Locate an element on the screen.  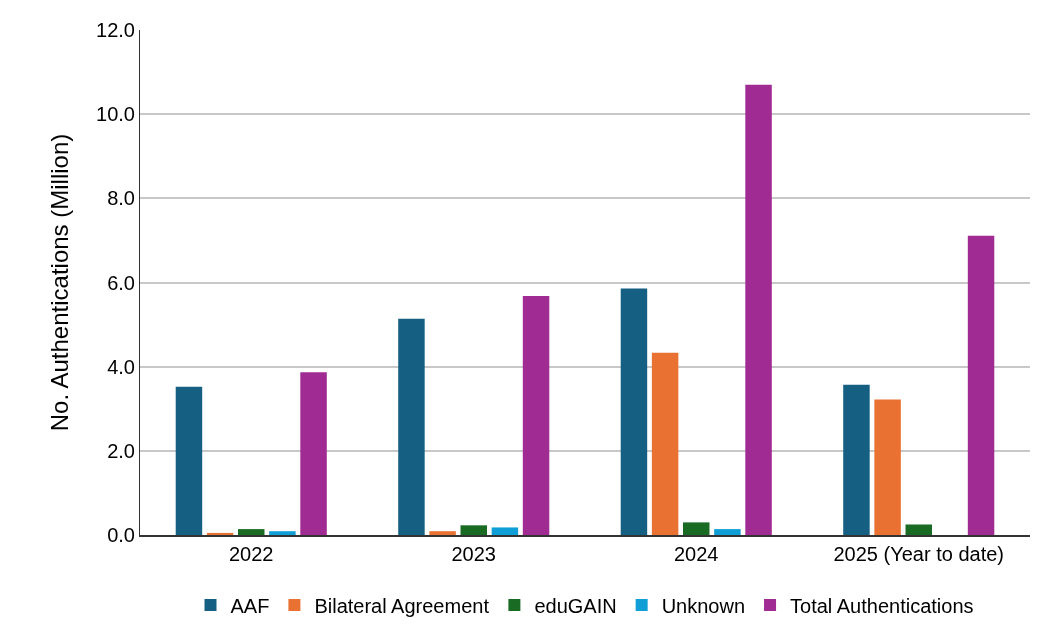
y-tick-label: 0.0 is located at coordinates (121, 535).